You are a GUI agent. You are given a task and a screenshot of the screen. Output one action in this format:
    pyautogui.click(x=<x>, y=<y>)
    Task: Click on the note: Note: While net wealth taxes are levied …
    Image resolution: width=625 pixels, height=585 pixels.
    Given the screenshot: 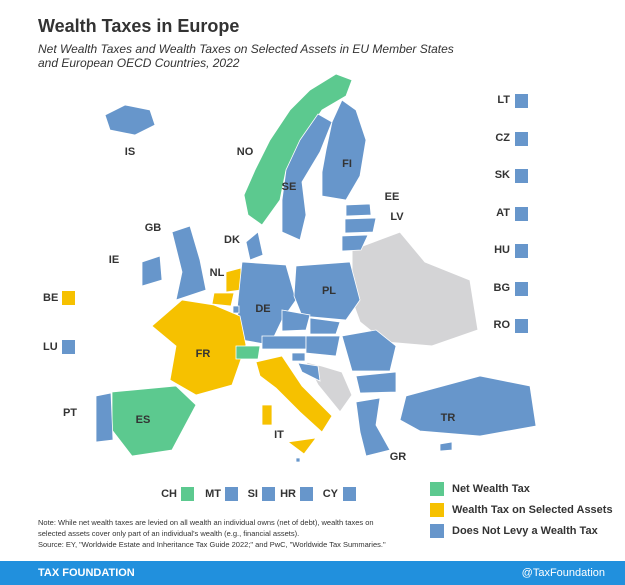 What is the action you would take?
    pyautogui.click(x=206, y=522)
    